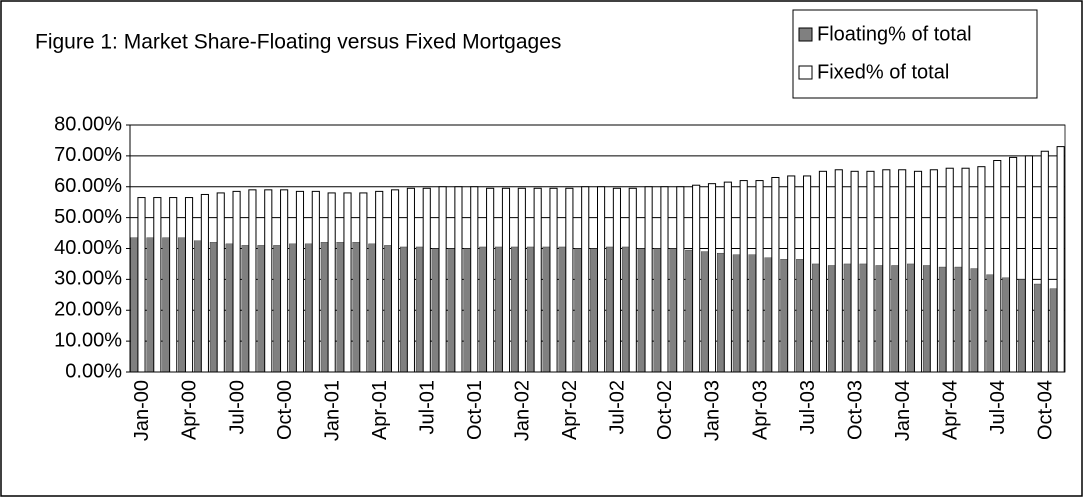 The width and height of the screenshot is (1083, 497). I want to click on x-tick-label: Apr-01, so click(380, 410).